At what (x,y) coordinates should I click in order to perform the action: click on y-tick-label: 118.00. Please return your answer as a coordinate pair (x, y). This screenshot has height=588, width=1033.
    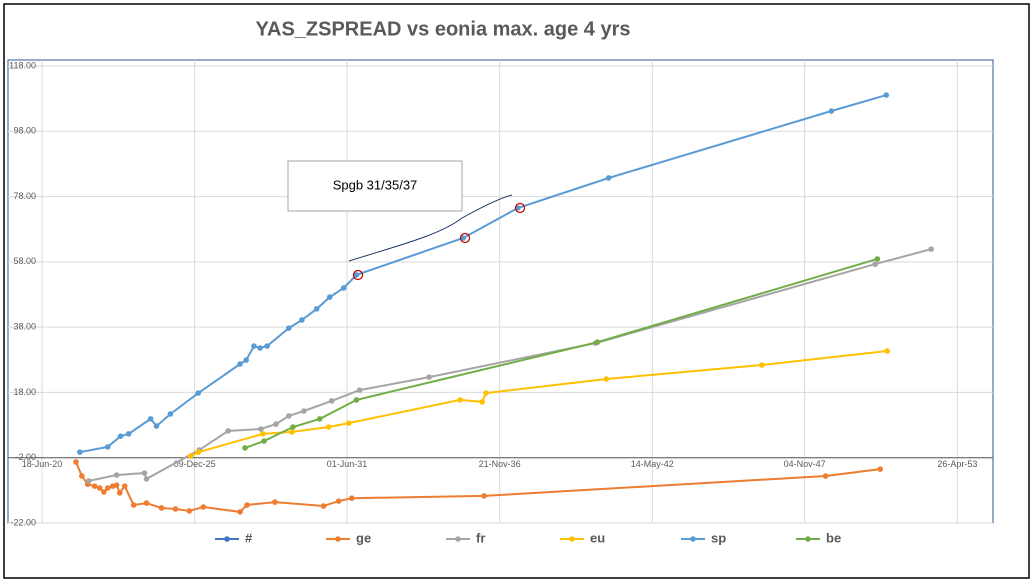
    Looking at the image, I should click on (22, 65).